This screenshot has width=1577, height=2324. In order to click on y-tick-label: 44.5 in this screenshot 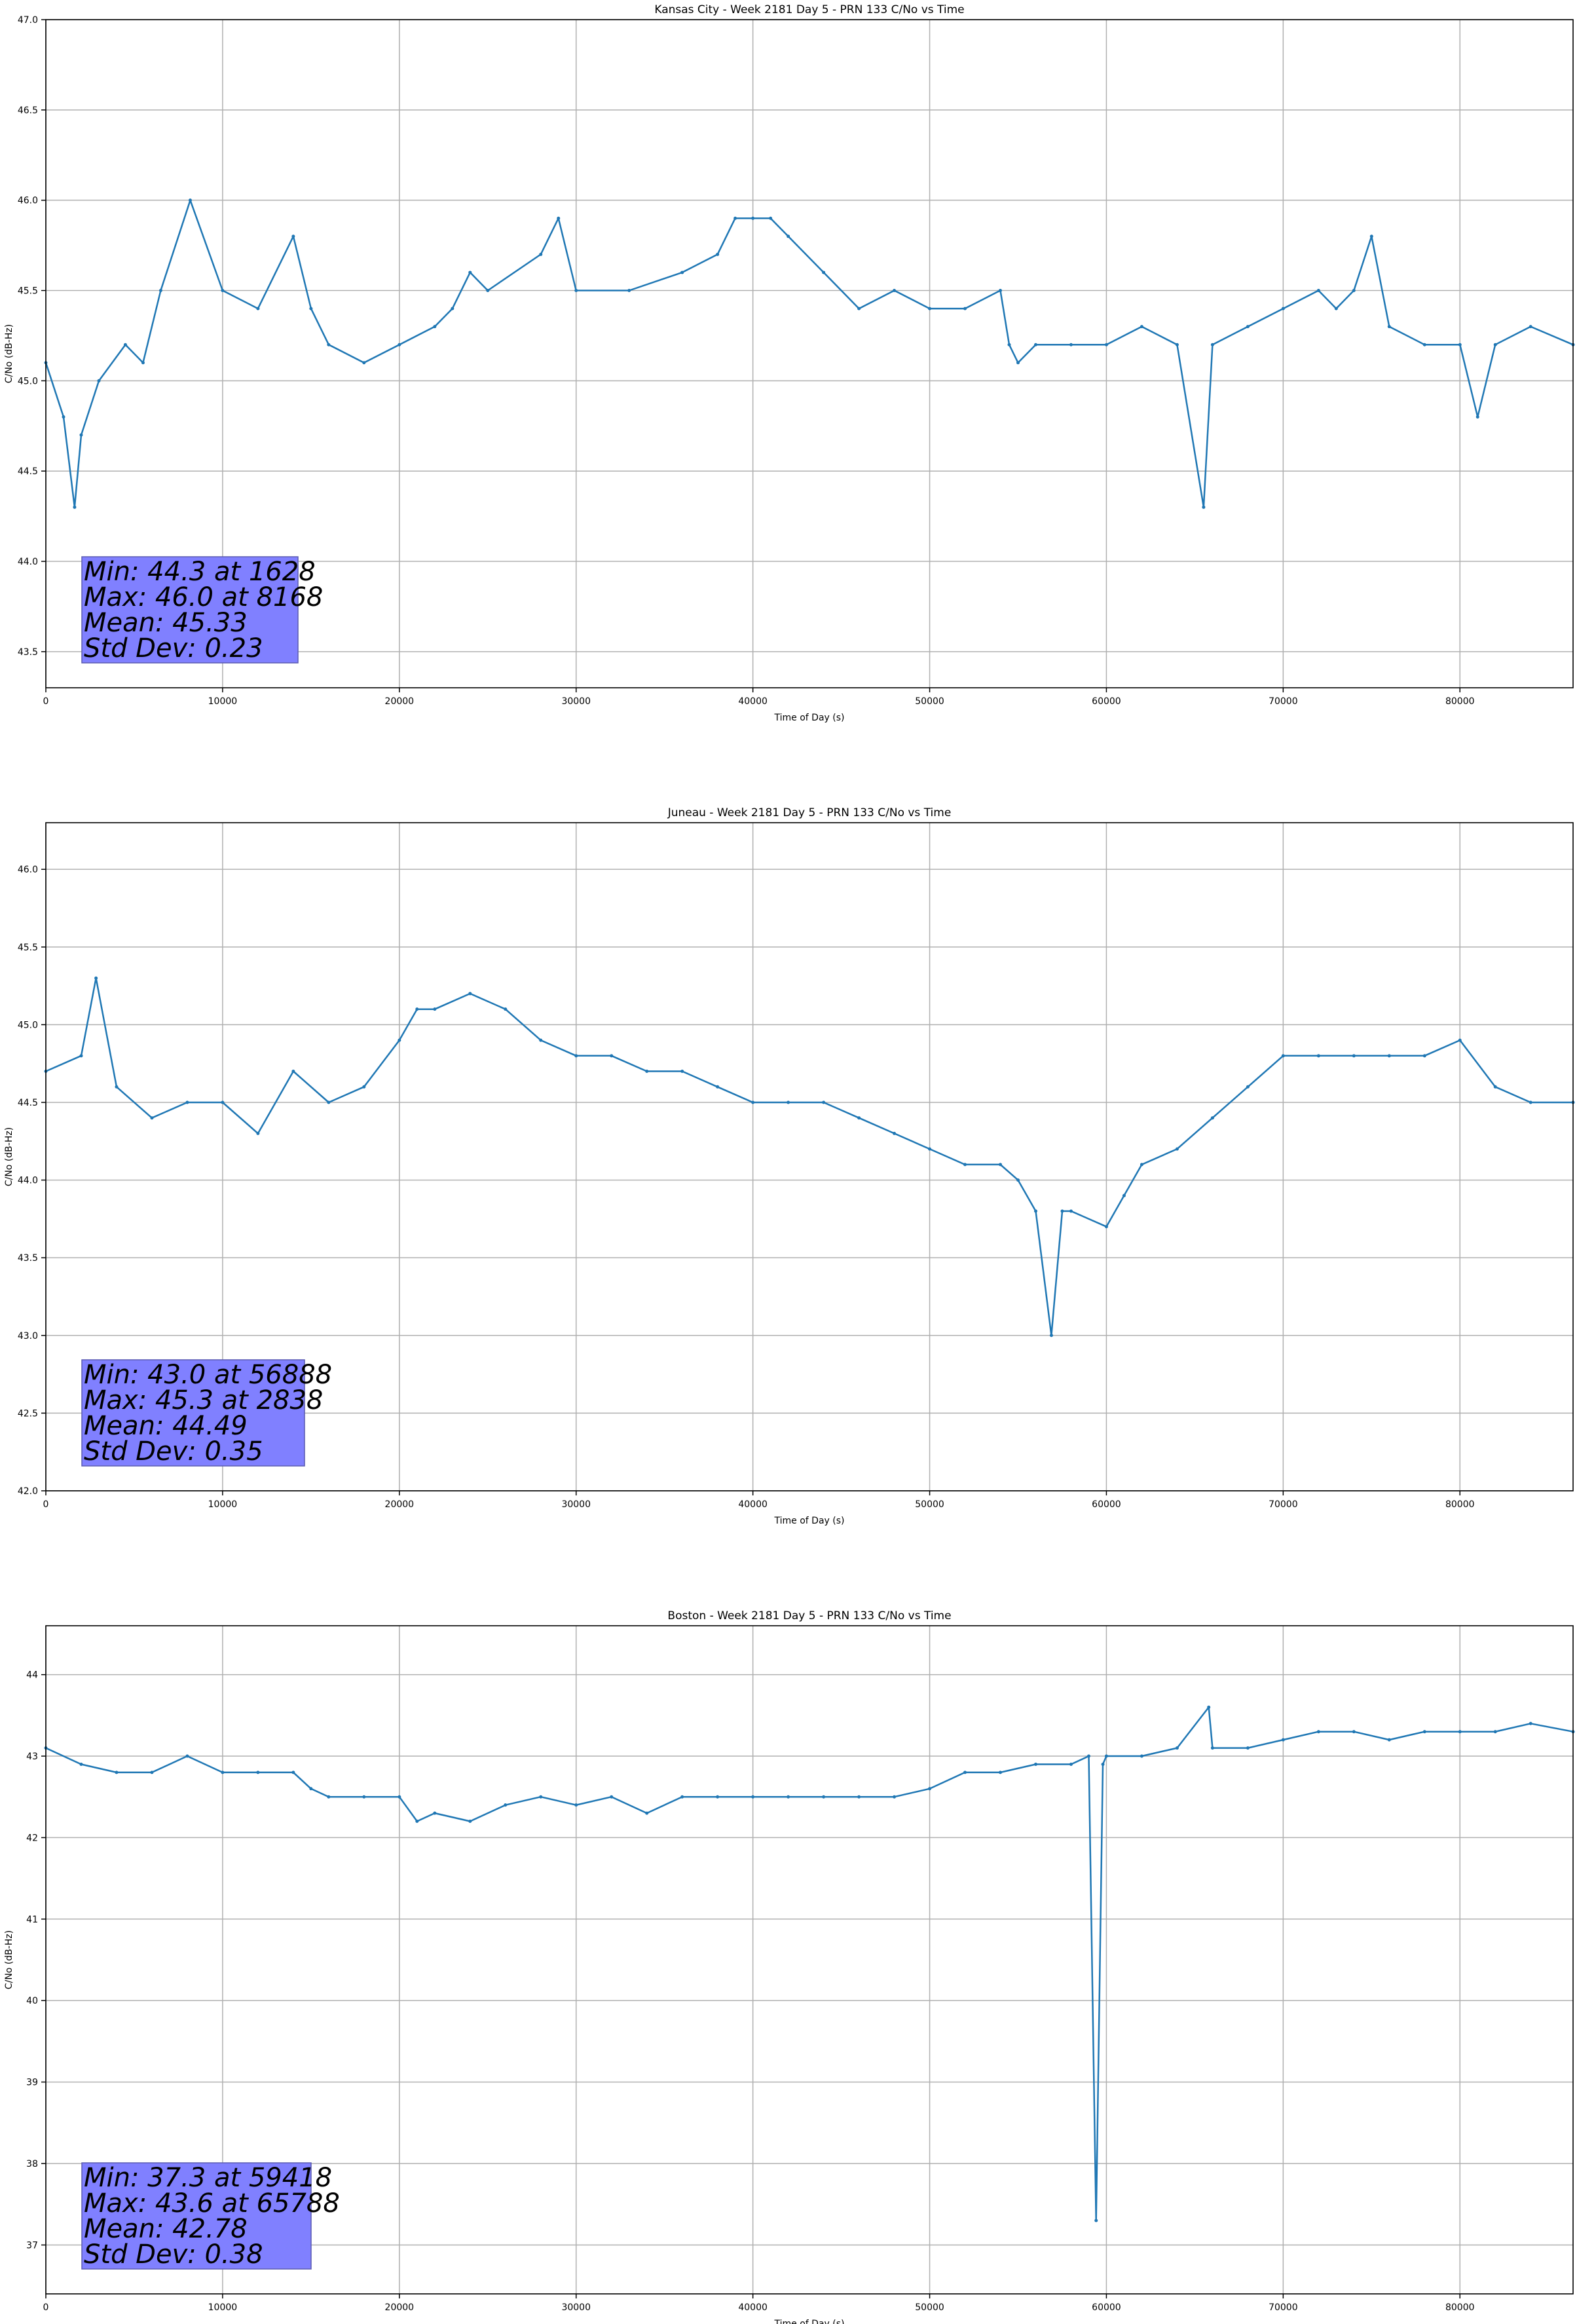, I will do `click(28, 471)`.